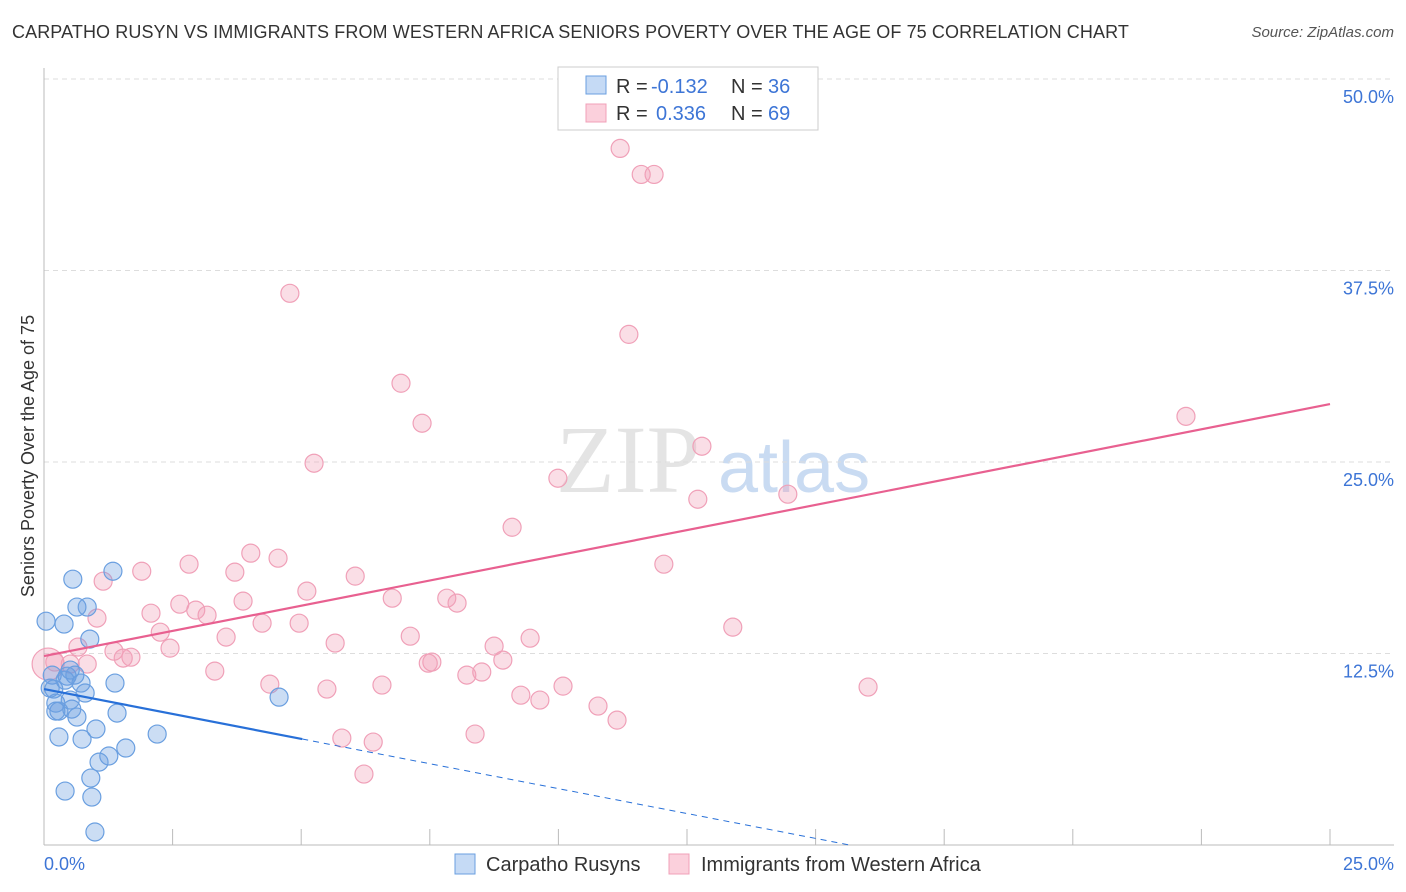 This screenshot has height=892, width=1406. Describe the element at coordinates (1368, 480) in the screenshot. I see `y-tick-label: 25.0%` at that location.